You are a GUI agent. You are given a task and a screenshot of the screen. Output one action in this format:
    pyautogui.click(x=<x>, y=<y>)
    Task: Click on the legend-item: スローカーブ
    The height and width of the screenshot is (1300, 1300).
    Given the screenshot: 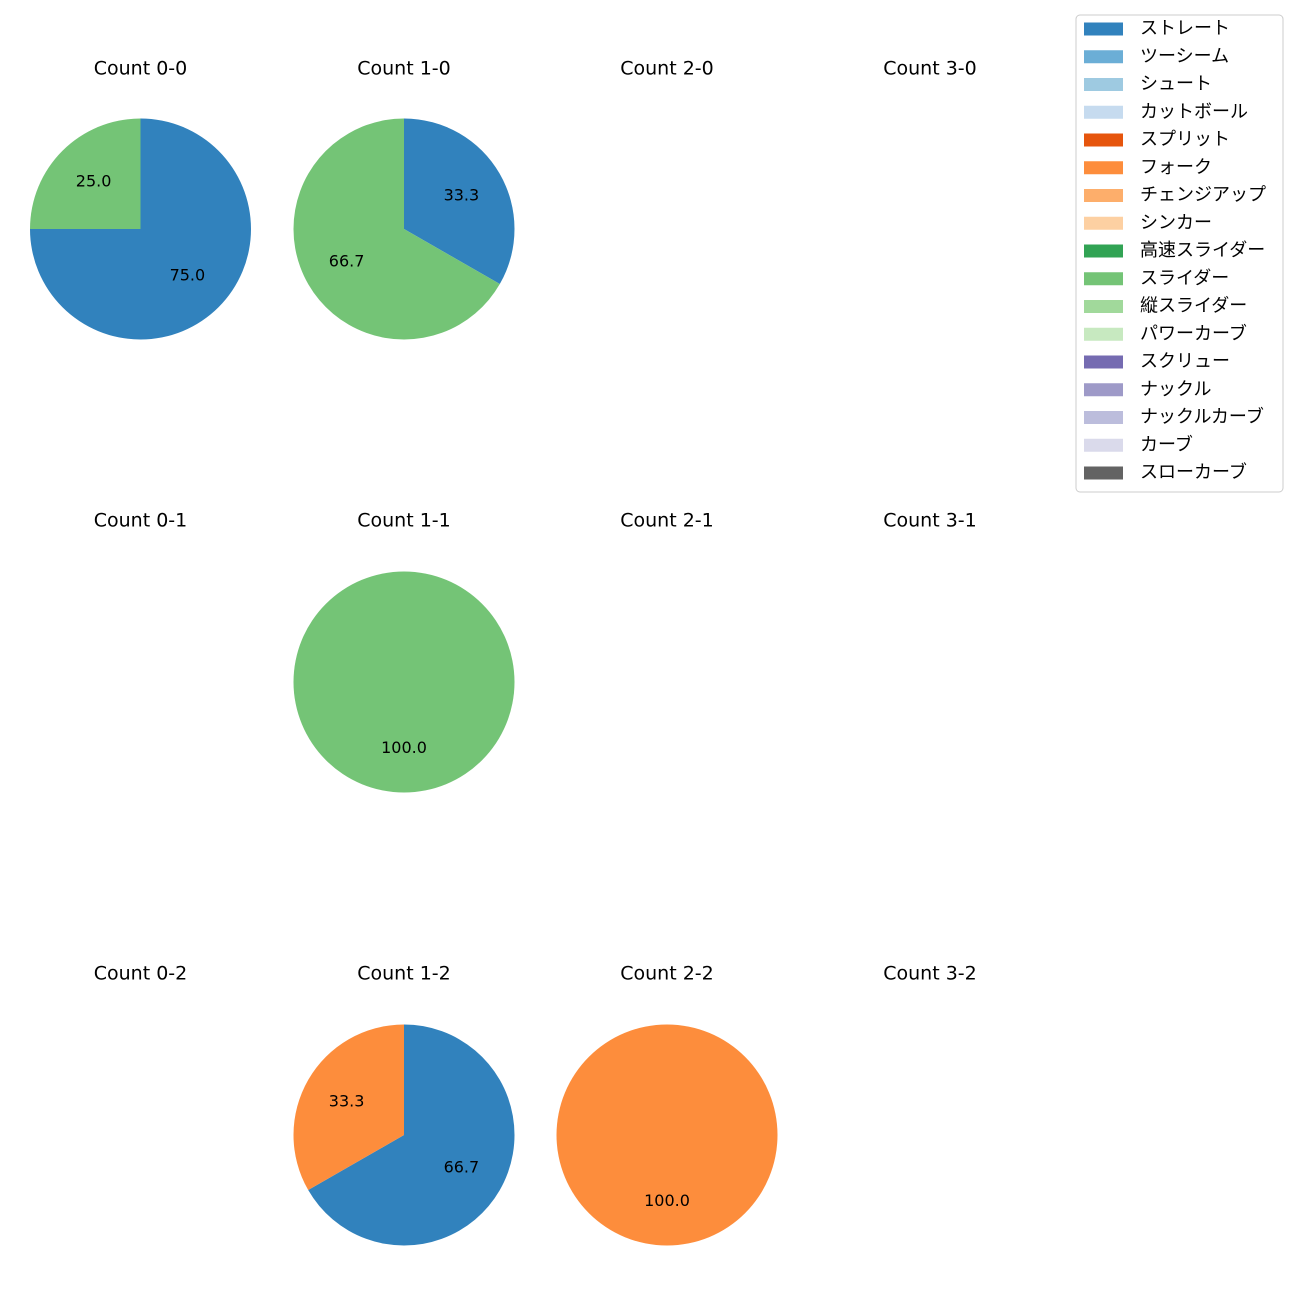 What is the action you would take?
    pyautogui.click(x=1165, y=472)
    